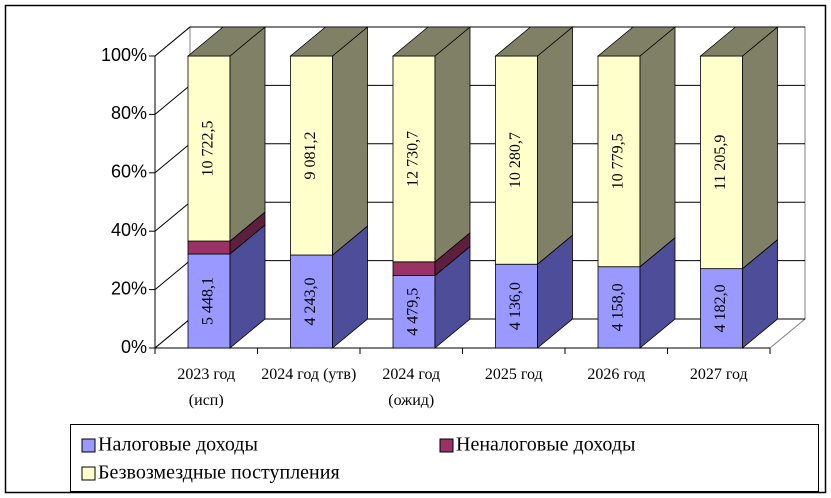 This screenshot has height=498, width=831. What do you see at coordinates (515, 306) in the screenshot?
I see `value-label: 4 136,0` at bounding box center [515, 306].